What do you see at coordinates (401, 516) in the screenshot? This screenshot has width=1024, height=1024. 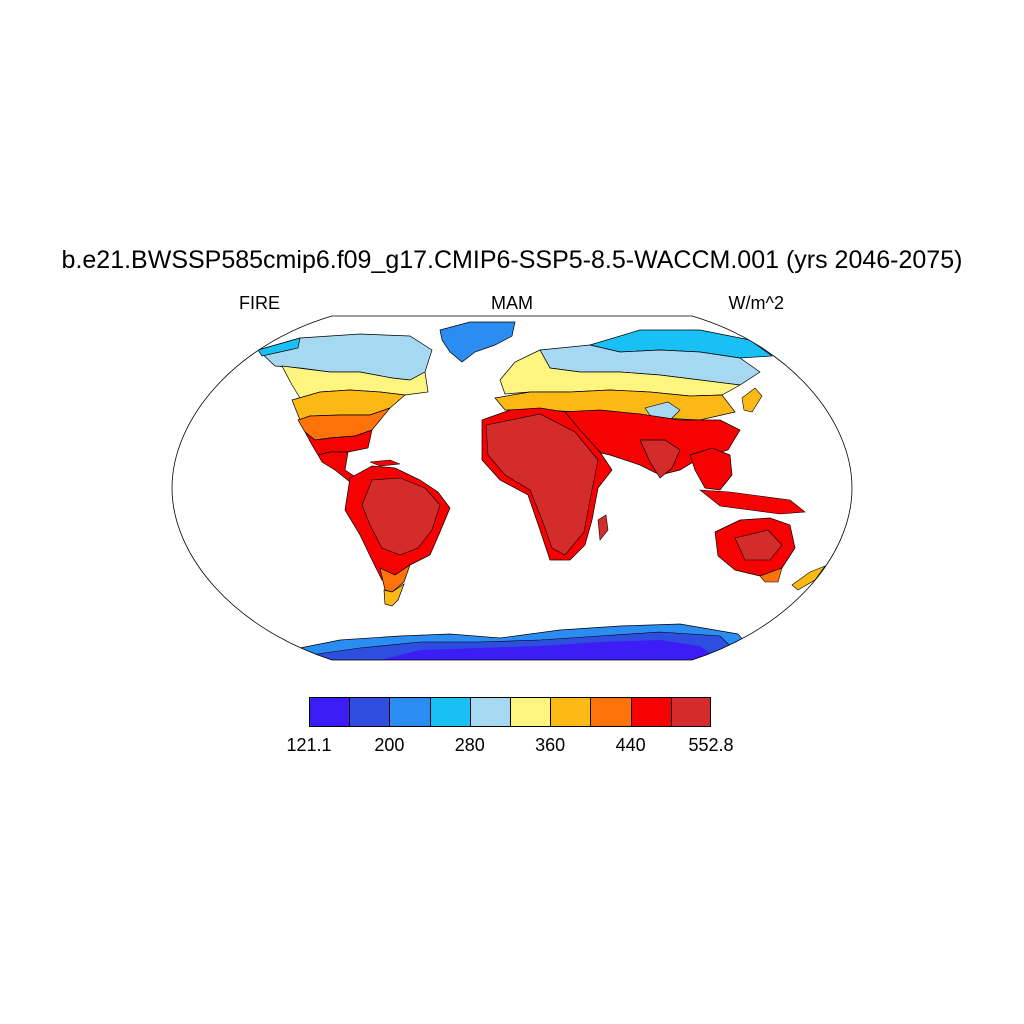 I see `sa-amazon-dark` at bounding box center [401, 516].